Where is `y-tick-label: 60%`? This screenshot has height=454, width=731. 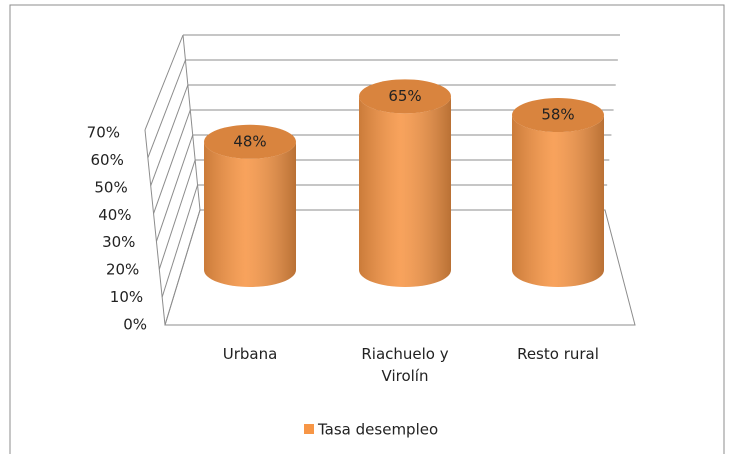 y-tick-label: 60% is located at coordinates (107, 160).